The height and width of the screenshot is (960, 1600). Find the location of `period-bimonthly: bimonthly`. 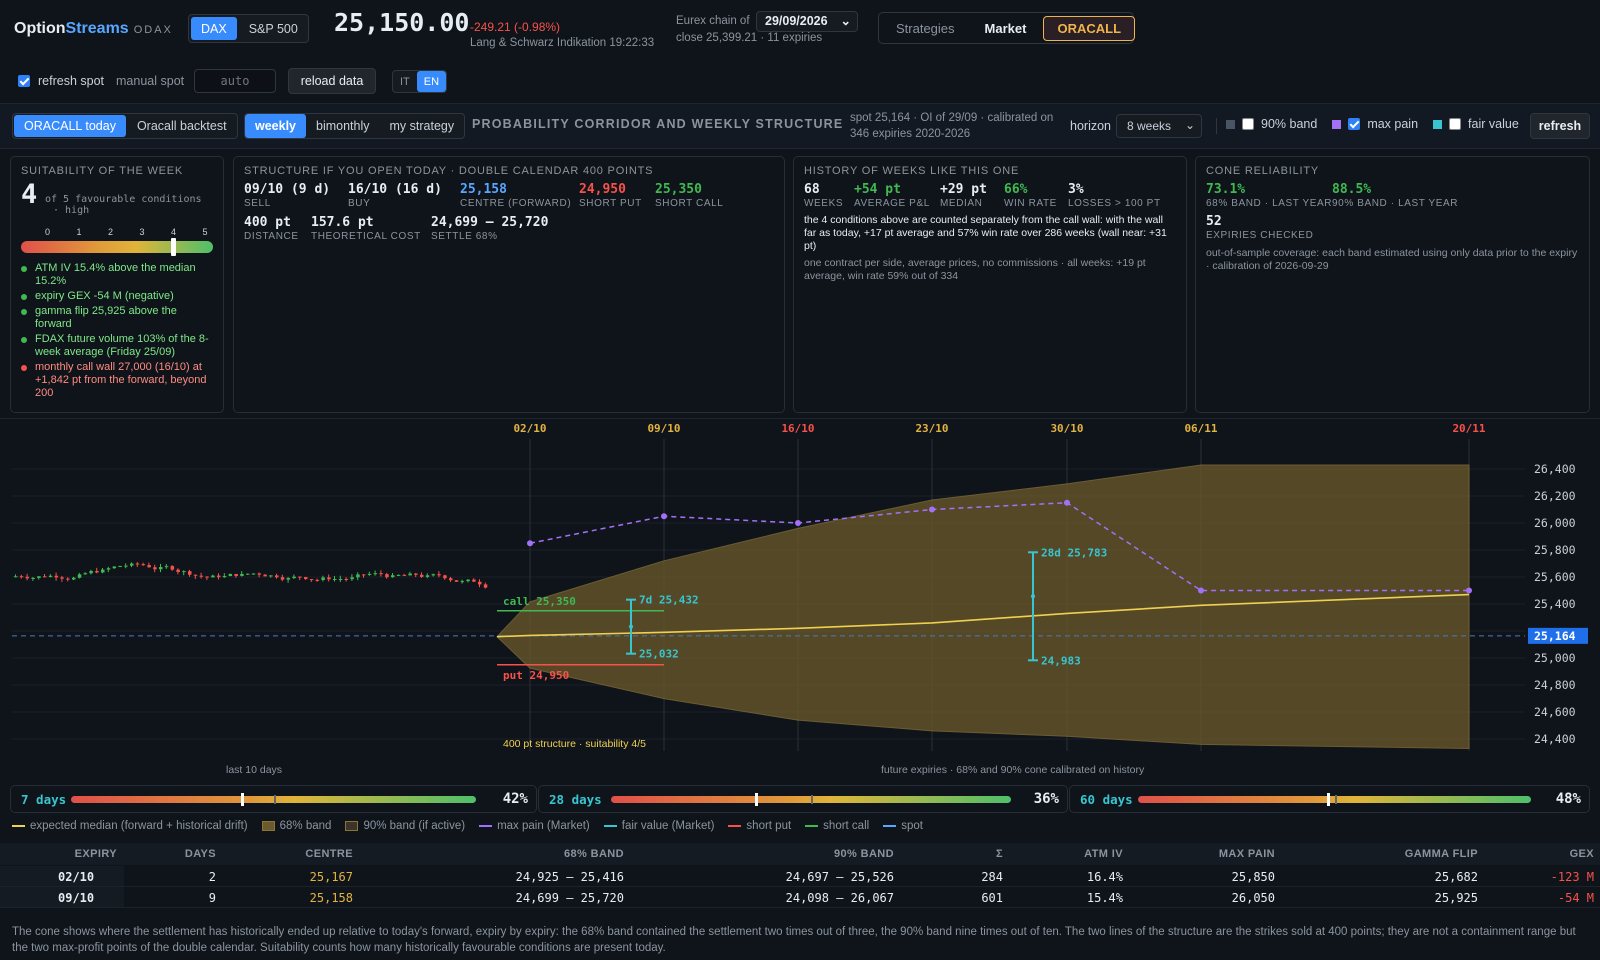

period-bimonthly: bimonthly is located at coordinates (343, 126).